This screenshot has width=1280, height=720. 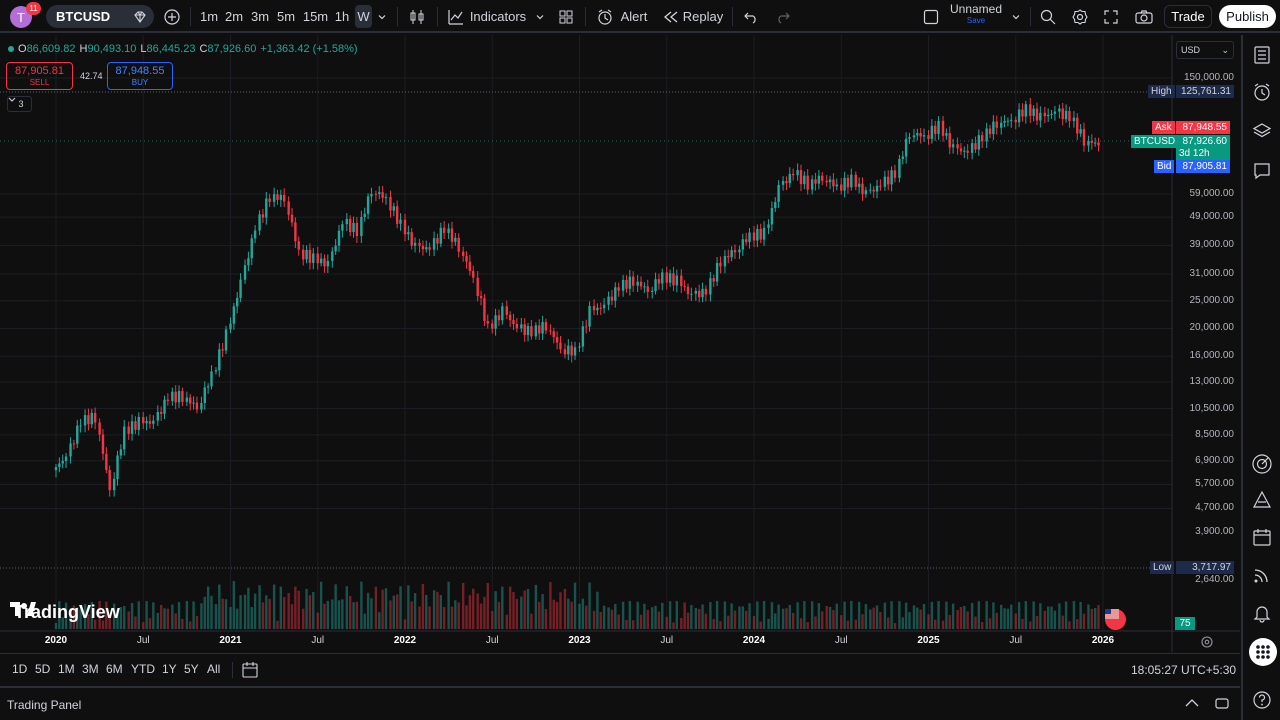 What do you see at coordinates (1048, 16) in the screenshot?
I see `quick-search-icon` at bounding box center [1048, 16].